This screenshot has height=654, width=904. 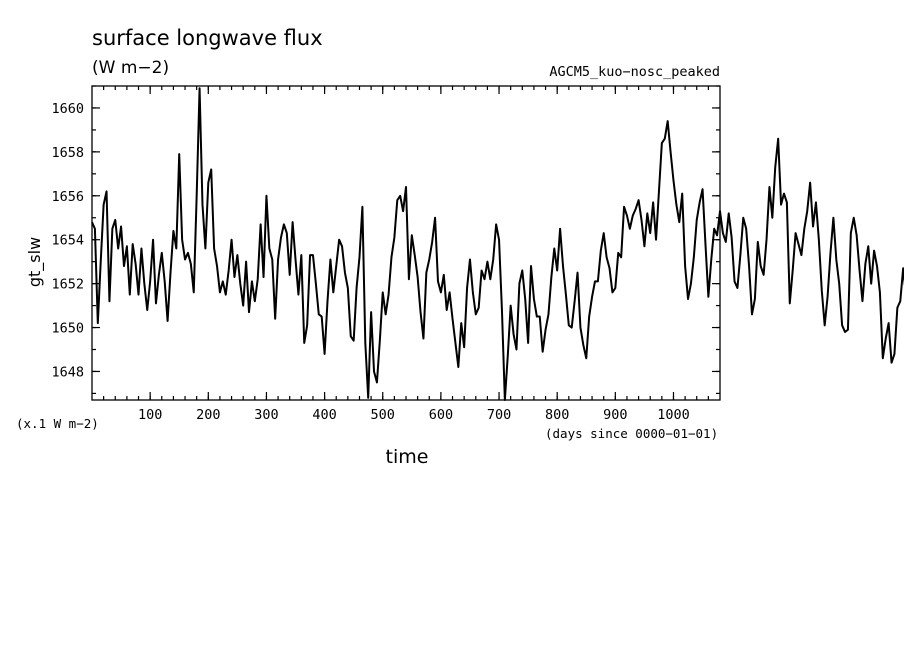 I want to click on x-tick-label: 400, so click(x=324, y=415).